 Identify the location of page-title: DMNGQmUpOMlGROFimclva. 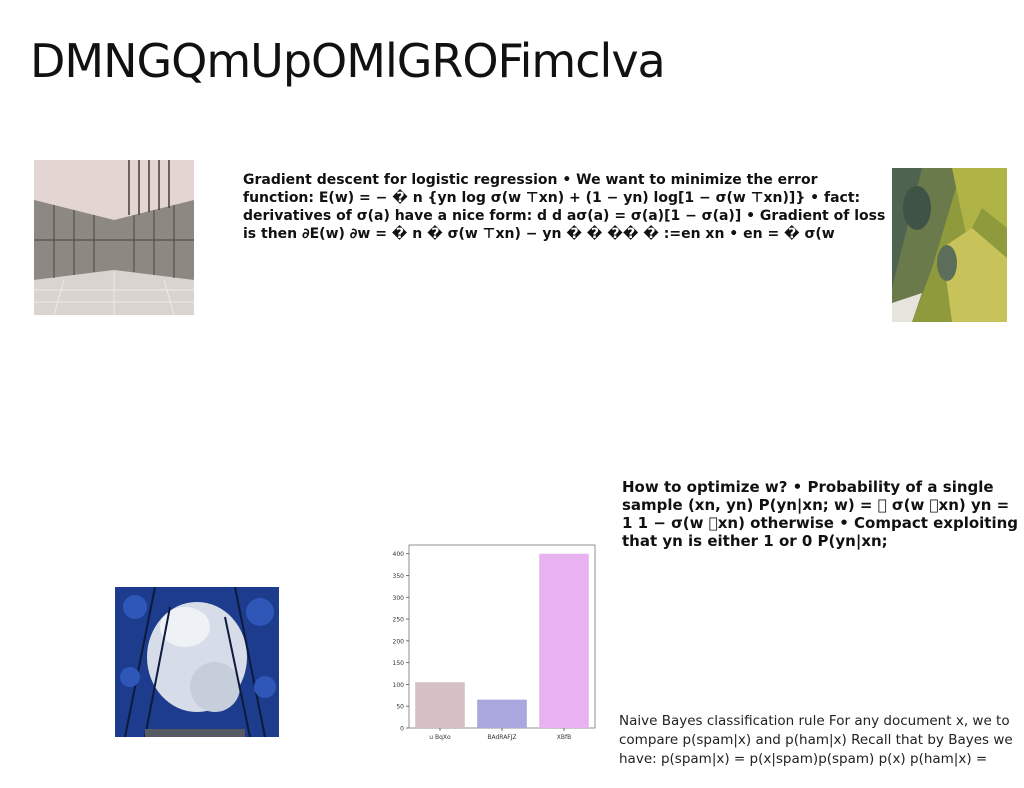
(348, 61).